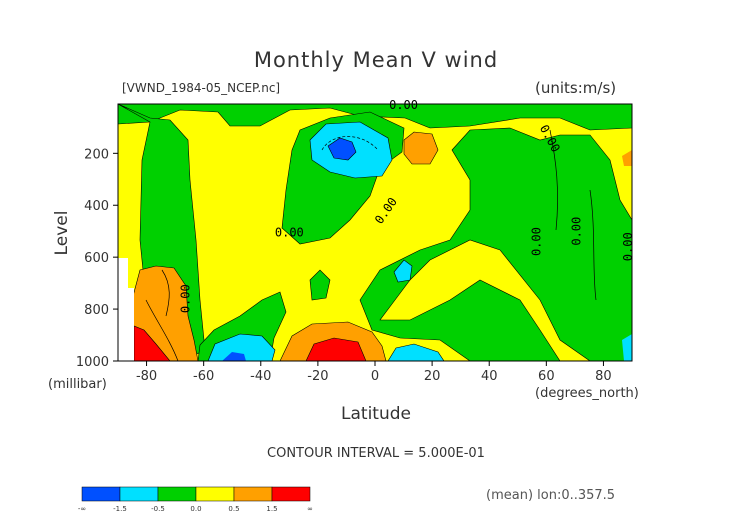 Image resolution: width=752 pixels, height=532 pixels. I want to click on contour-line-c, so click(350, 143).